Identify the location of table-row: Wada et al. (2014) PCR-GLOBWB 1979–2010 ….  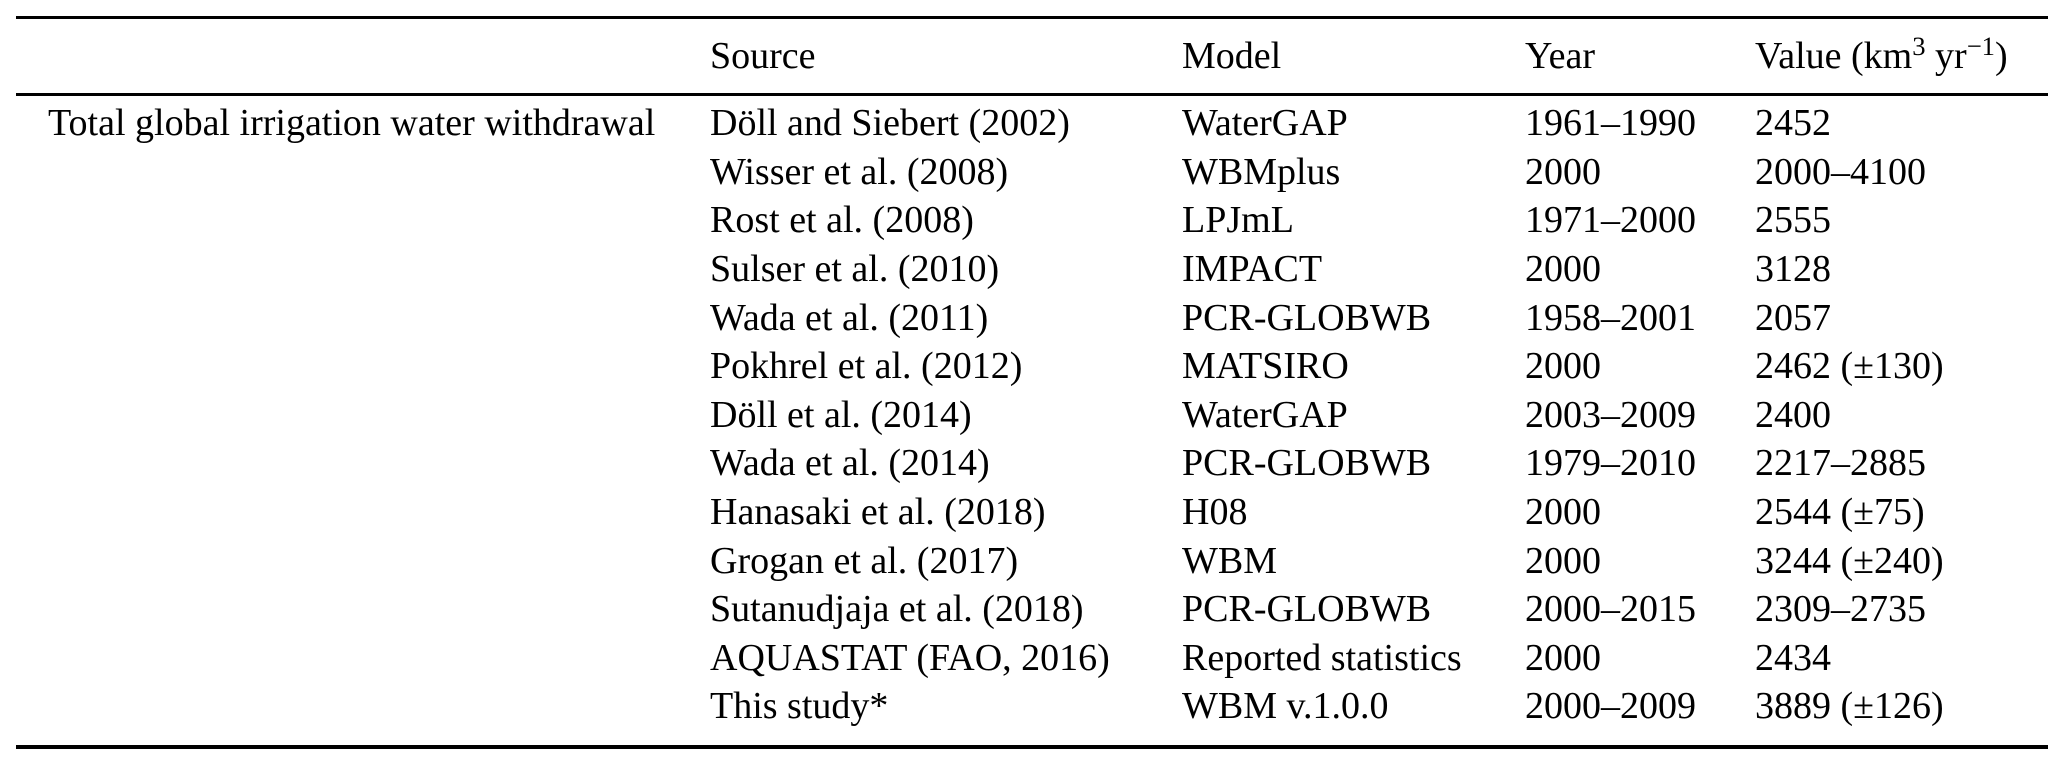
(1032, 463).